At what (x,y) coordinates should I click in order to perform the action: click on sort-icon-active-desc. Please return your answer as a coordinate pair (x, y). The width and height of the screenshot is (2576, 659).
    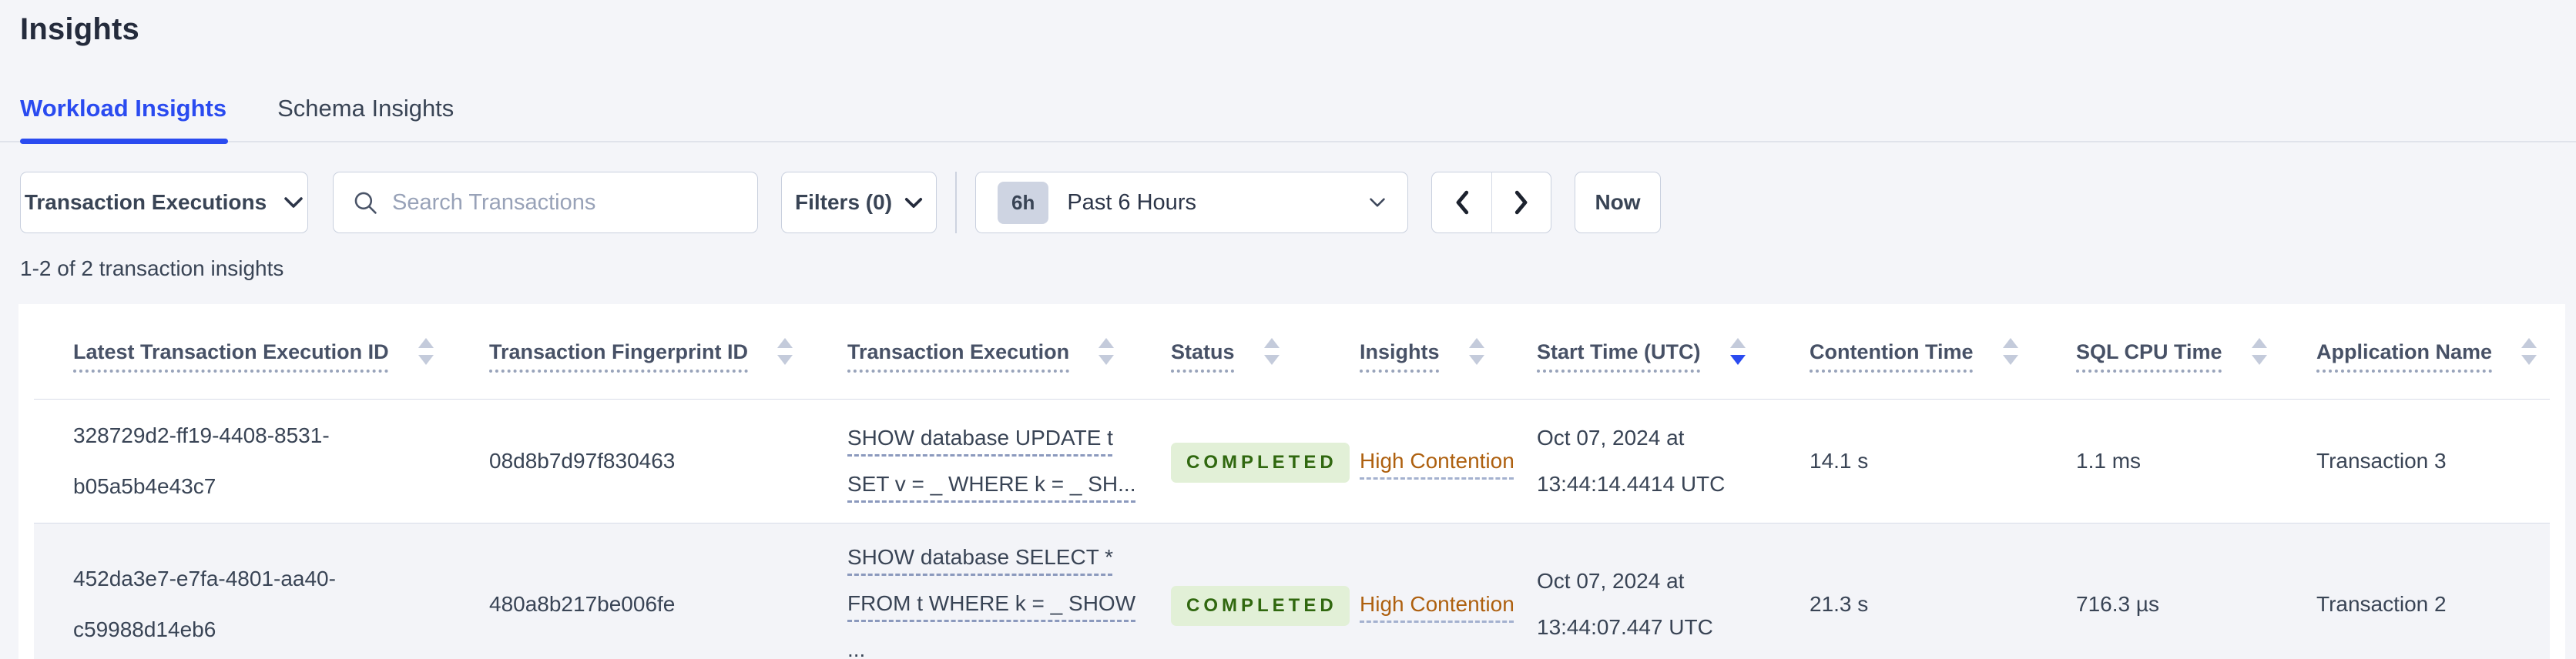
    Looking at the image, I should click on (1737, 351).